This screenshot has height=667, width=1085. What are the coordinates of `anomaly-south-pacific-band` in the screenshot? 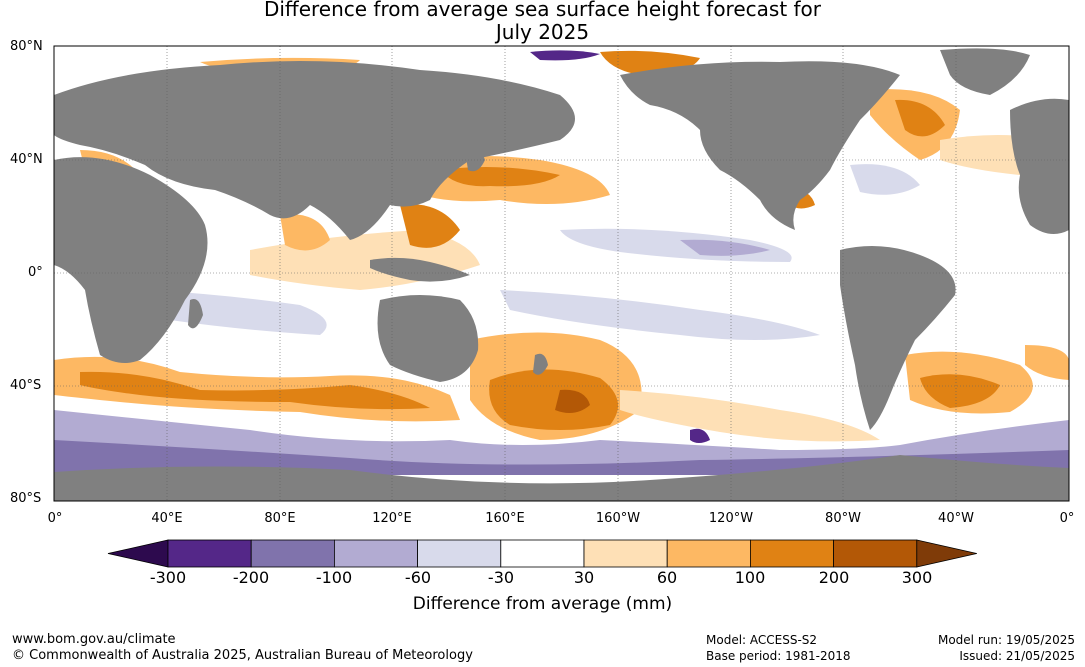 It's located at (750, 416).